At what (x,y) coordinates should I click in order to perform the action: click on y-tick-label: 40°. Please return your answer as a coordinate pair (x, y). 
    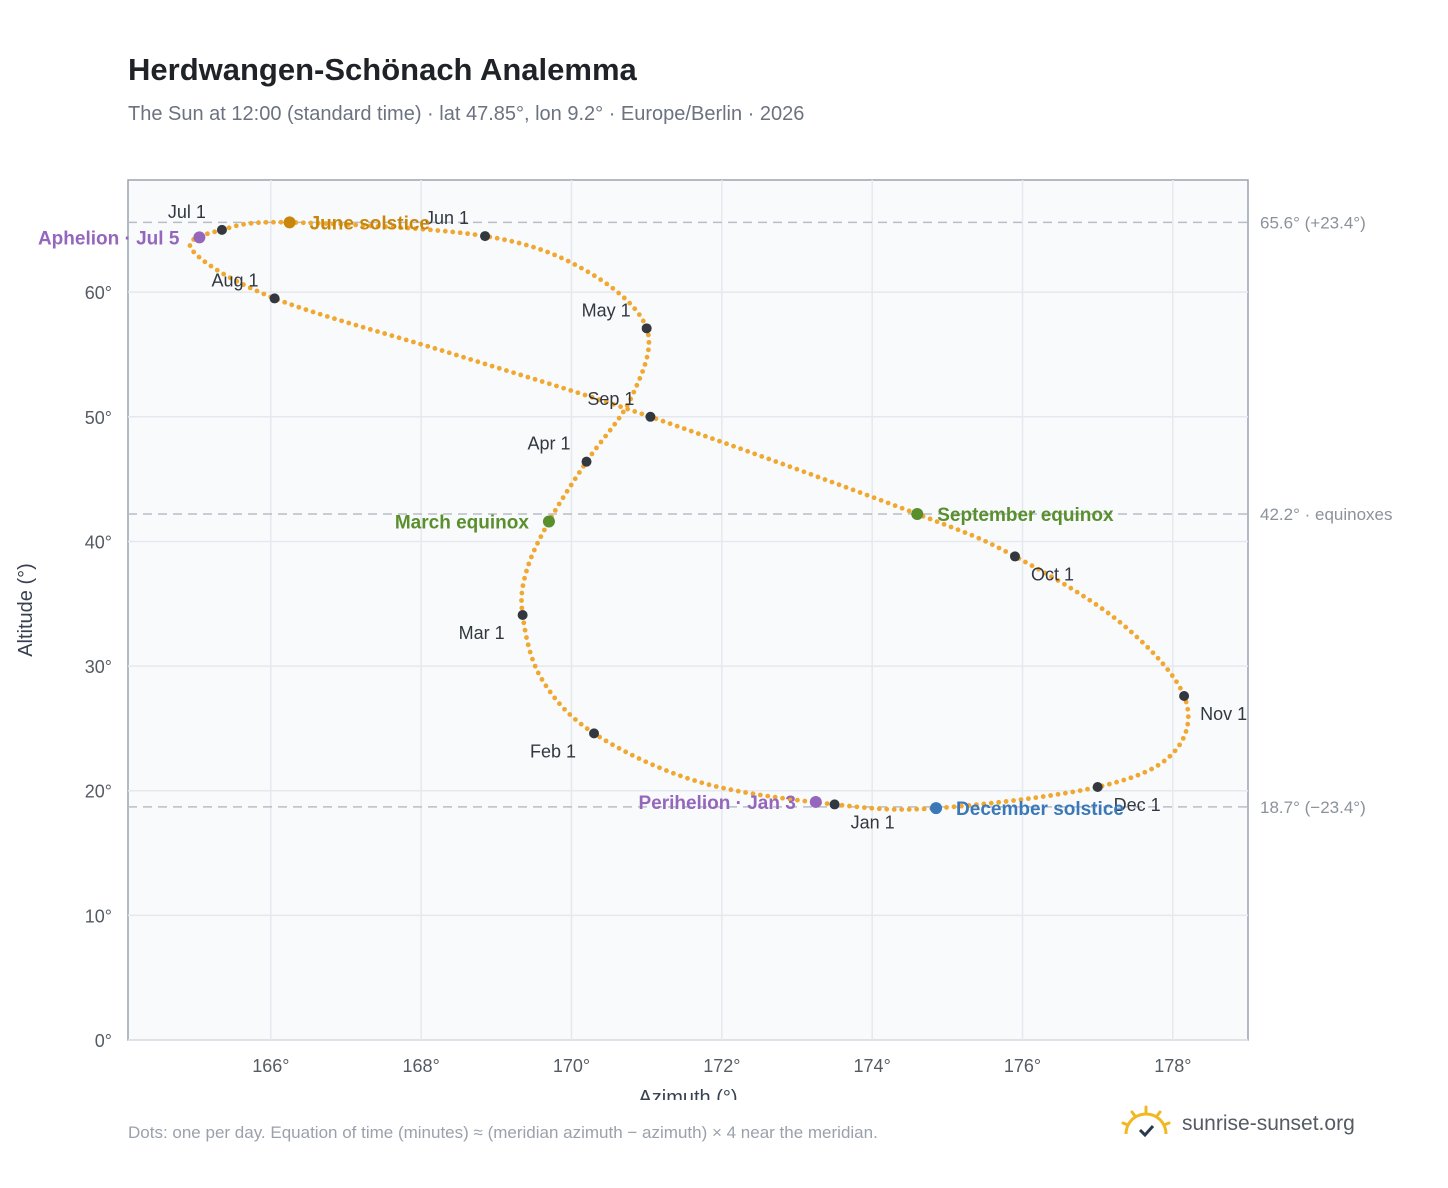
    Looking at the image, I should click on (98, 542).